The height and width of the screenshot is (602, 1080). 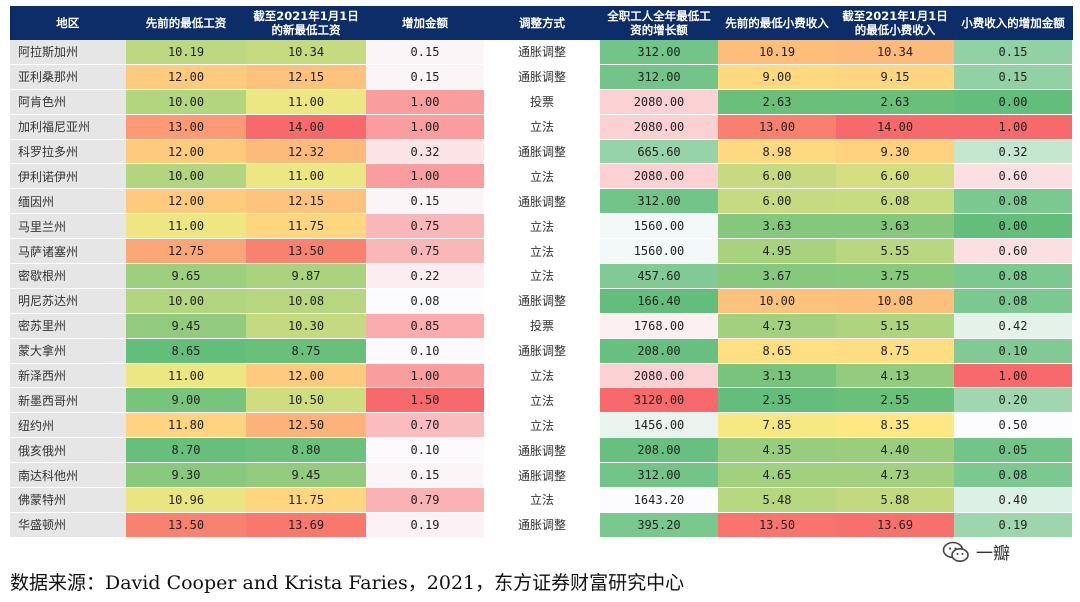 I want to click on value-cell: 8.70, so click(x=186, y=450).